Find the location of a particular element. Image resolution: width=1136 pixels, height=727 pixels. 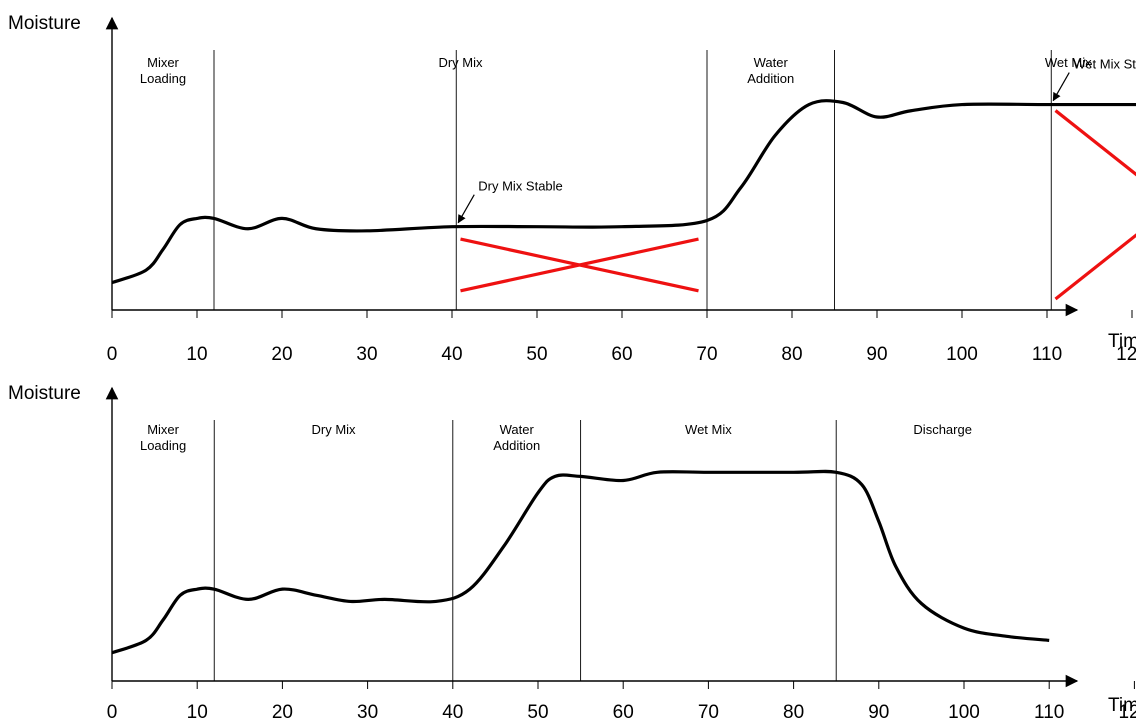

phase-label: Discharge is located at coordinates (942, 429).